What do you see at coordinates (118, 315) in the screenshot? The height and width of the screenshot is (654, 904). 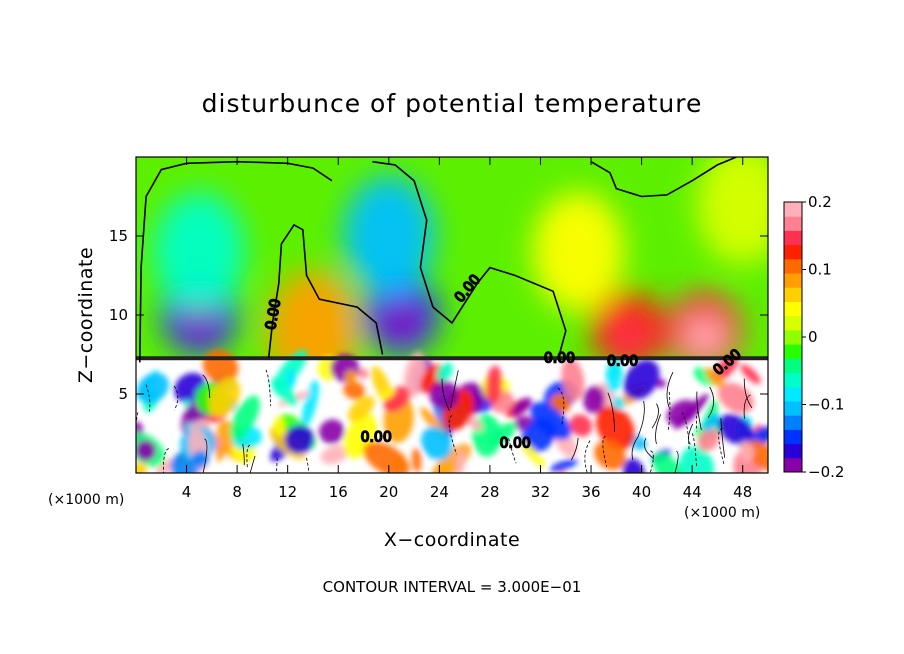 I see `y-tick-label: 10` at bounding box center [118, 315].